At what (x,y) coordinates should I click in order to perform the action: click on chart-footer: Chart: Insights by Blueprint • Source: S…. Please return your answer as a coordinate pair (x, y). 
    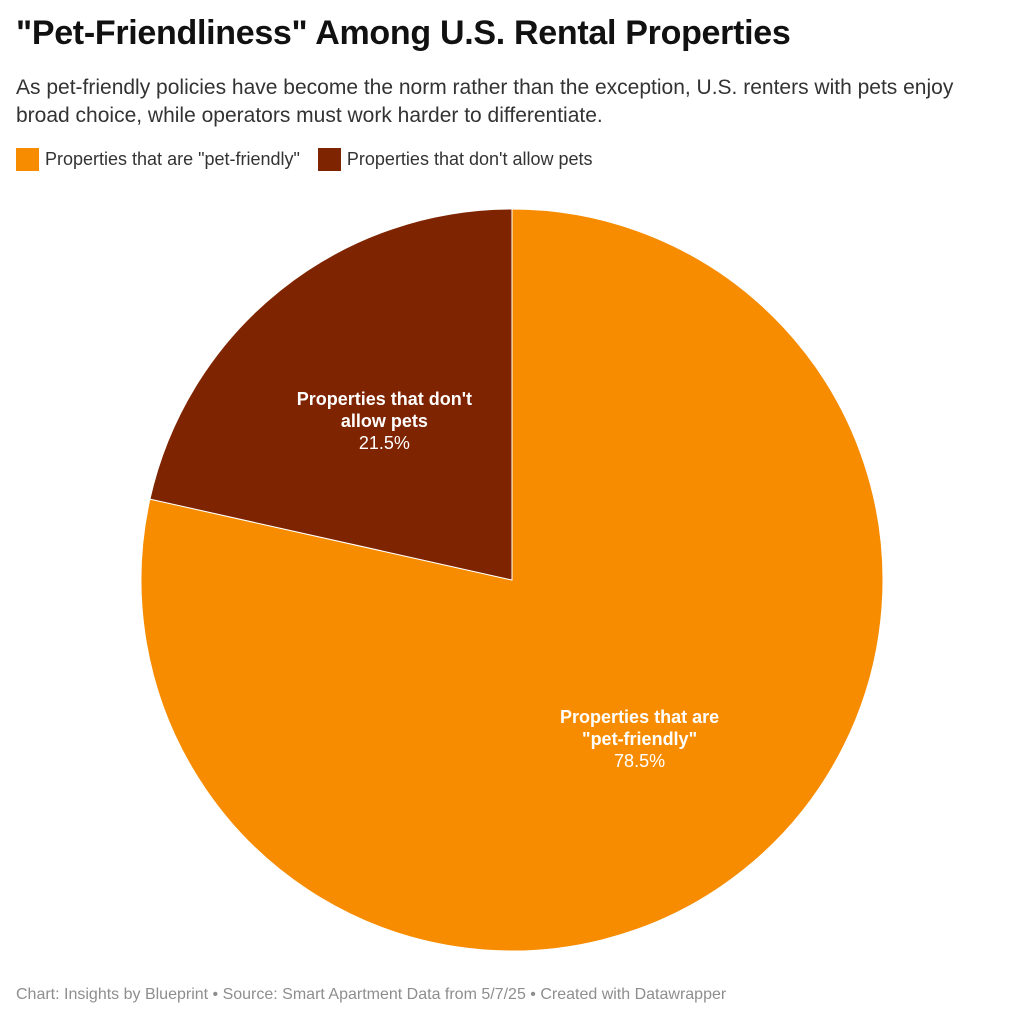
    Looking at the image, I should click on (371, 994).